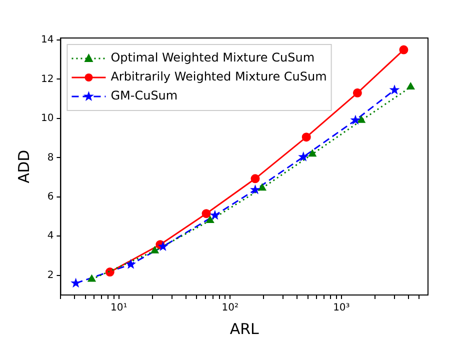 Image resolution: width=474 pixels, height=355 pixels. I want to click on legend-label: GM-CuSum, so click(144, 95).